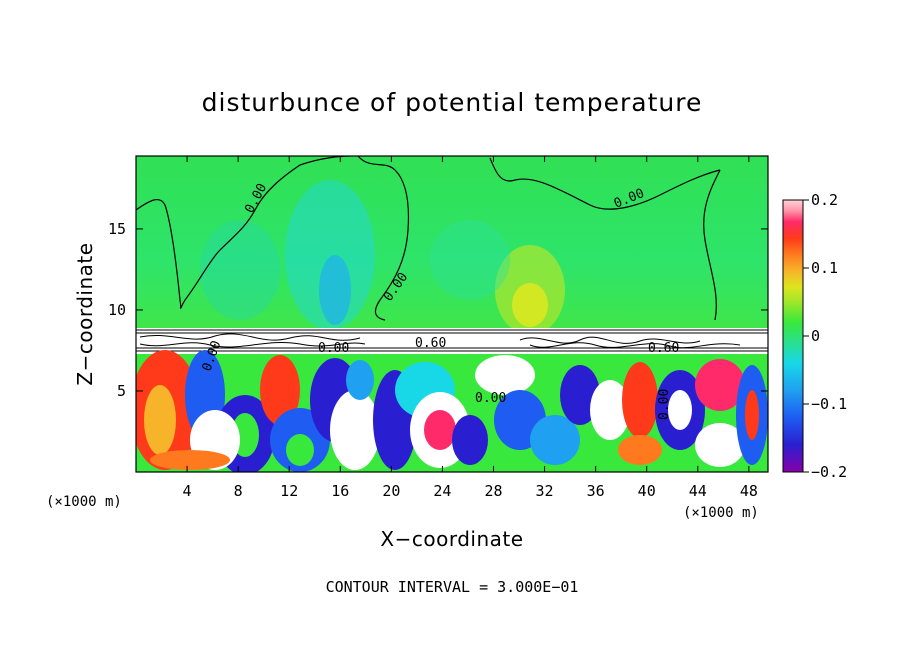  I want to click on colorbar-tick-label: −0.1, so click(829, 404).